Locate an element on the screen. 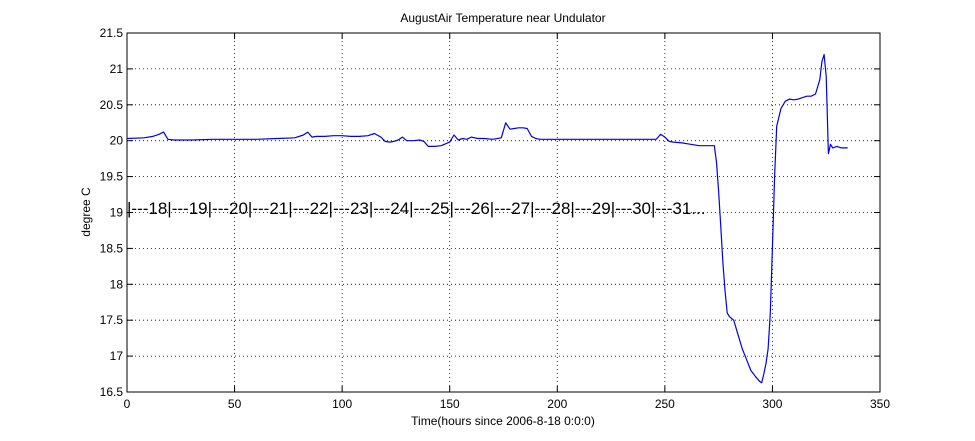 Image resolution: width=975 pixels, height=441 pixels. y-axis-tick-labels: 16.5 17 17.5 18 18.5 19 19.5 20 20.5 21 21.5 is located at coordinates (112, 212).